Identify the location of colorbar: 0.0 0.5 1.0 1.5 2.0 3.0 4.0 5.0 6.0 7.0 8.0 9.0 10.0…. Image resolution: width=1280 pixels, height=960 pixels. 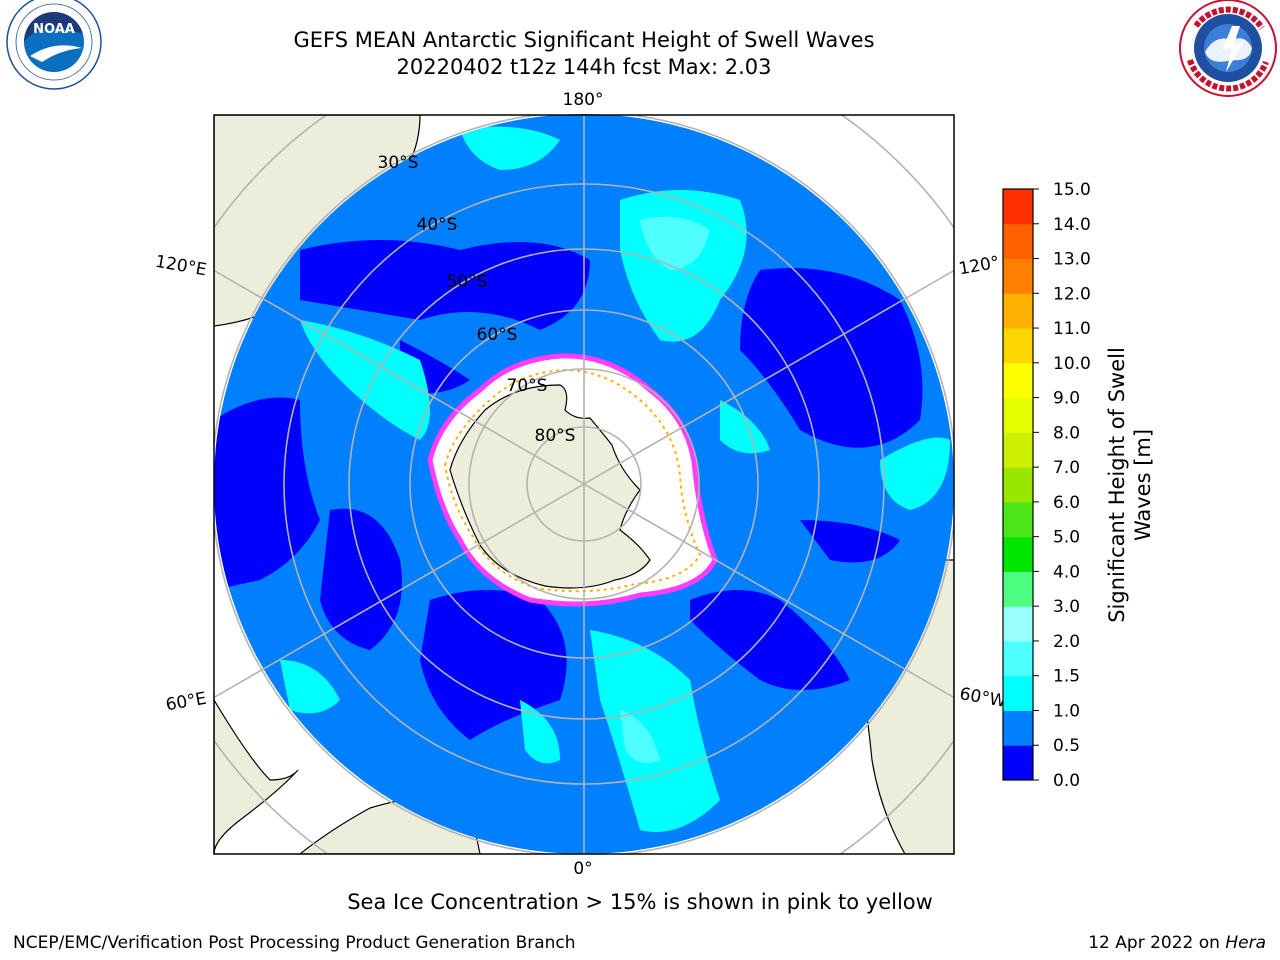
(1046, 485).